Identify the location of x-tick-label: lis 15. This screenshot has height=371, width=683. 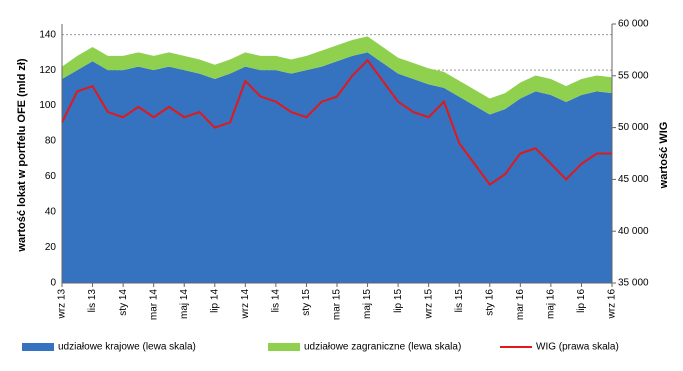
(459, 301).